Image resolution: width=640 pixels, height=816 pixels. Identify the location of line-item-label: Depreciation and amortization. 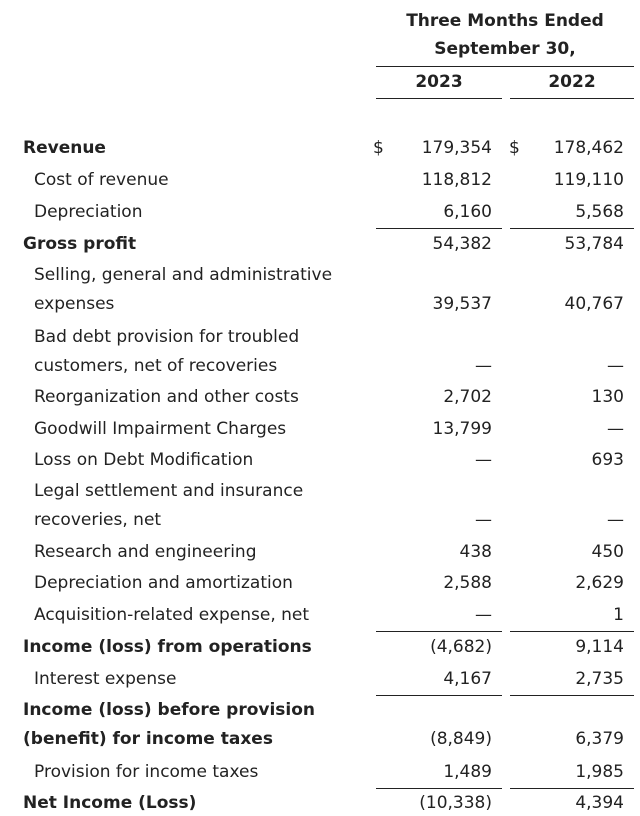
(163, 583).